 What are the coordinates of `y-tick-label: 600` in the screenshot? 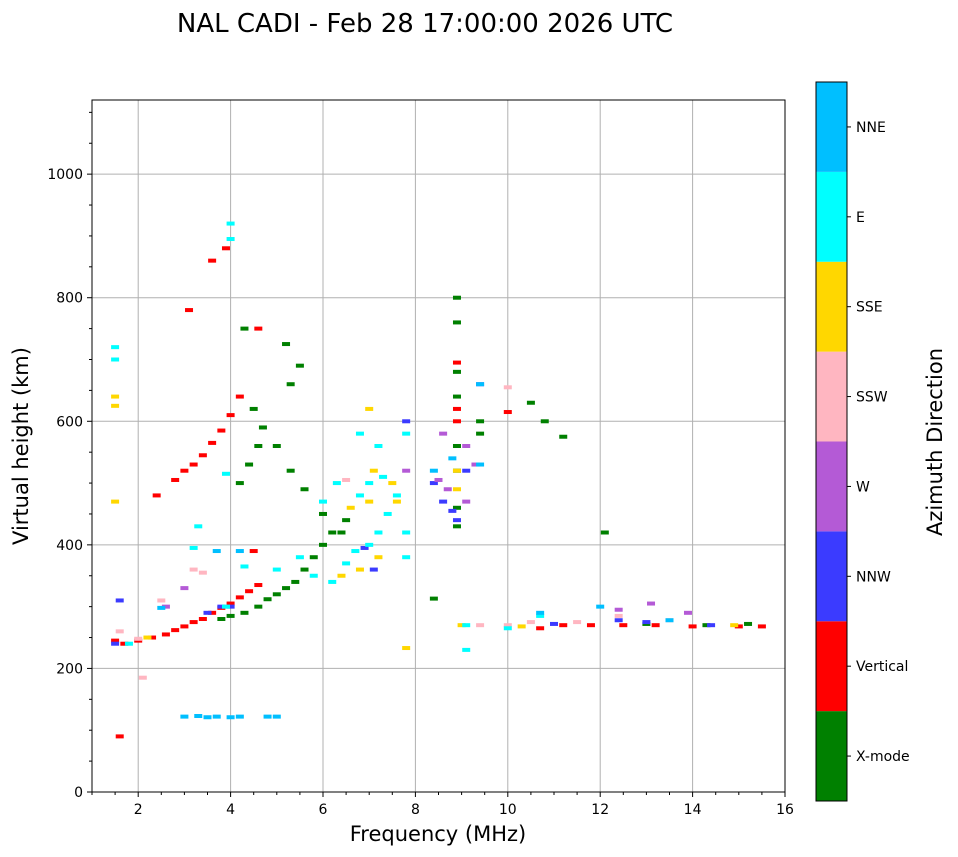 It's located at (69, 422).